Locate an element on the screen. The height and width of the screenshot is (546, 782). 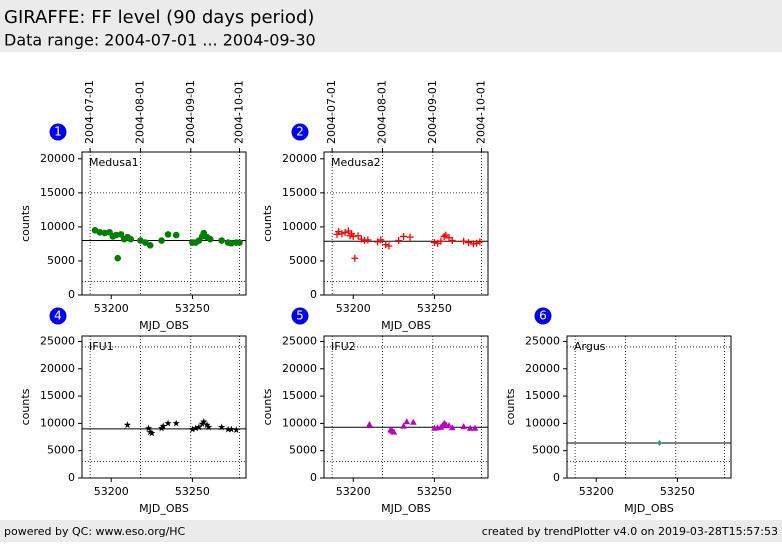
panel-number: 4 is located at coordinates (58, 316).